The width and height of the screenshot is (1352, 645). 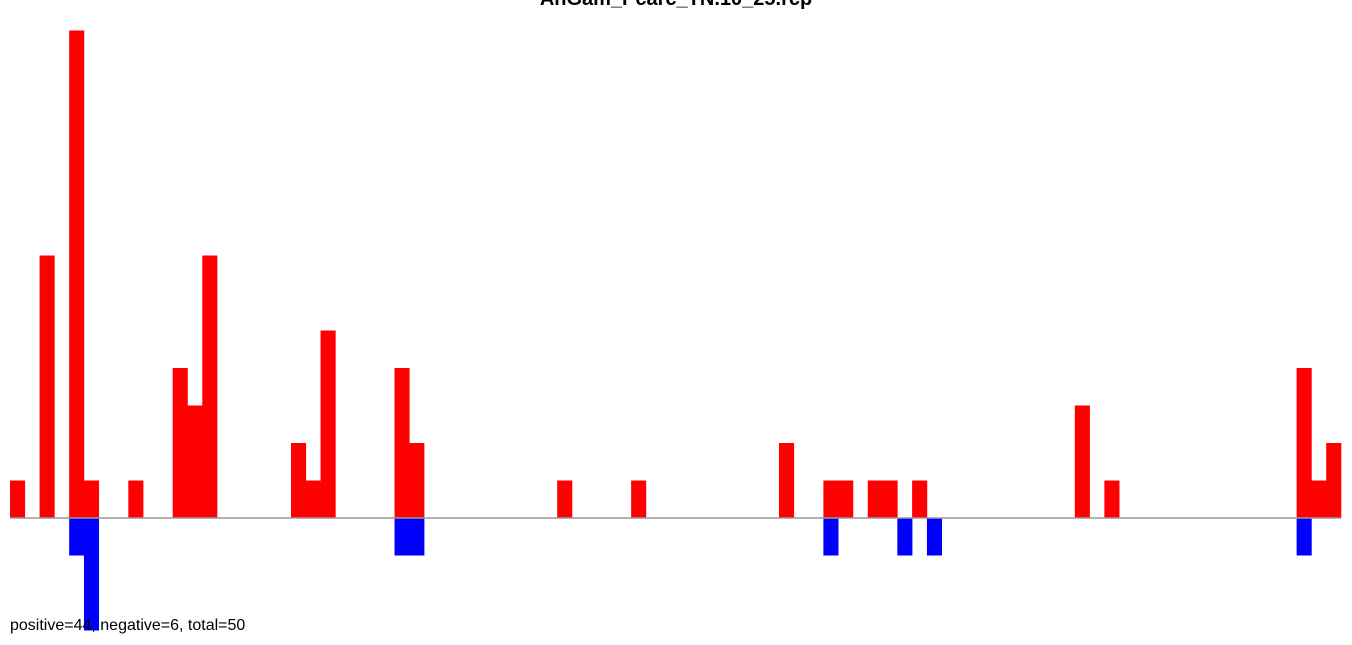 I want to click on chart-title: AnGam_Pcarc_TN.10_25.rcp, so click(x=676, y=5).